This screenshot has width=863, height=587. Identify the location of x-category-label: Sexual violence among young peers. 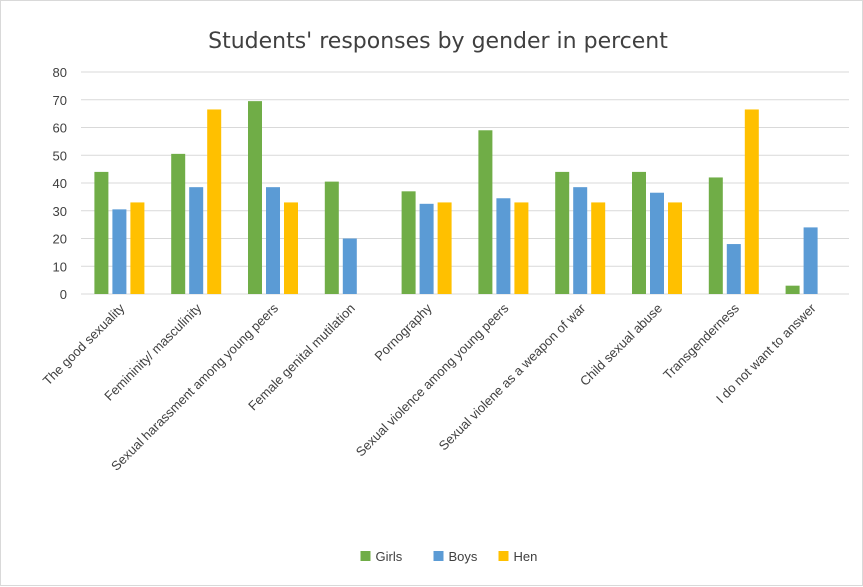
(432, 379).